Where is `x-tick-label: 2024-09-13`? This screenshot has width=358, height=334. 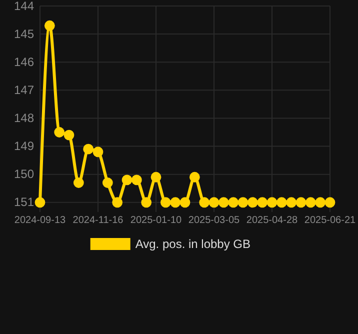 x-tick-label: 2024-09-13 is located at coordinates (40, 220).